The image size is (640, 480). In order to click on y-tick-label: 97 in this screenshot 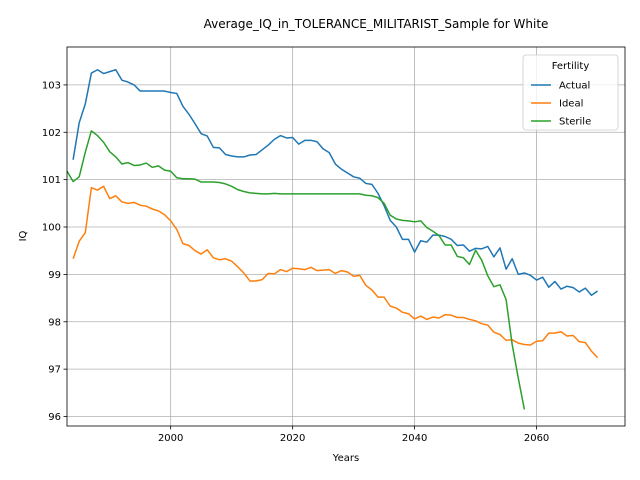, I will do `click(54, 370)`.